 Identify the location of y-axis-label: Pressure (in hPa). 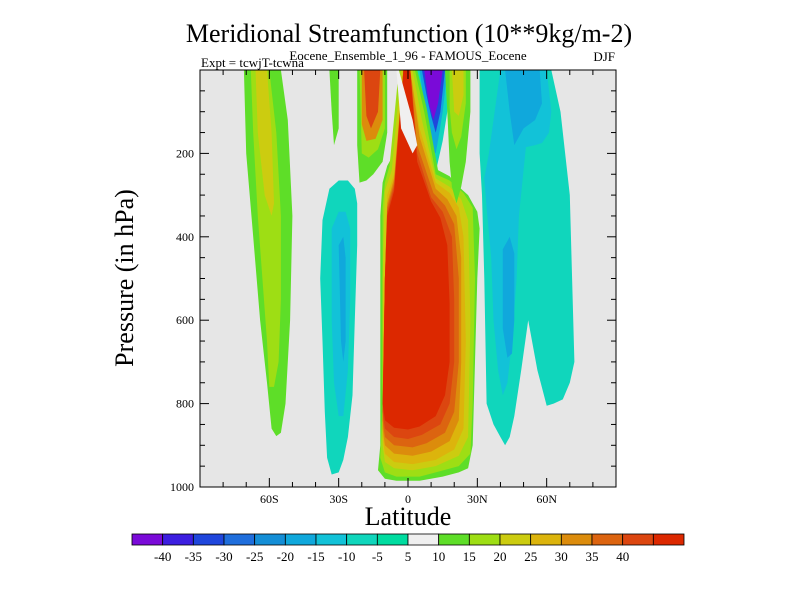
(124, 278).